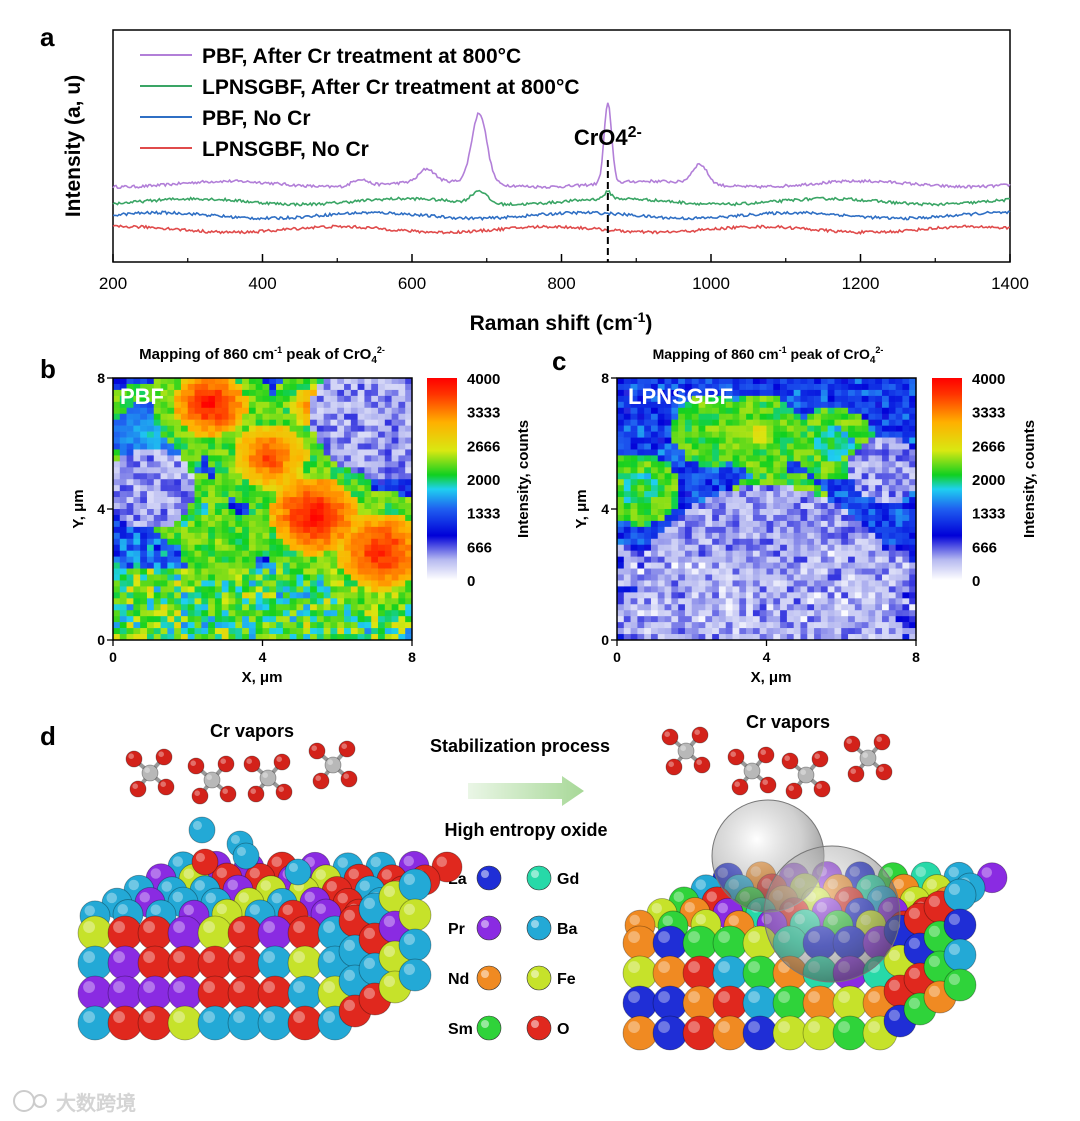  What do you see at coordinates (605, 509) in the screenshot?
I see `y-tick-label: 4` at bounding box center [605, 509].